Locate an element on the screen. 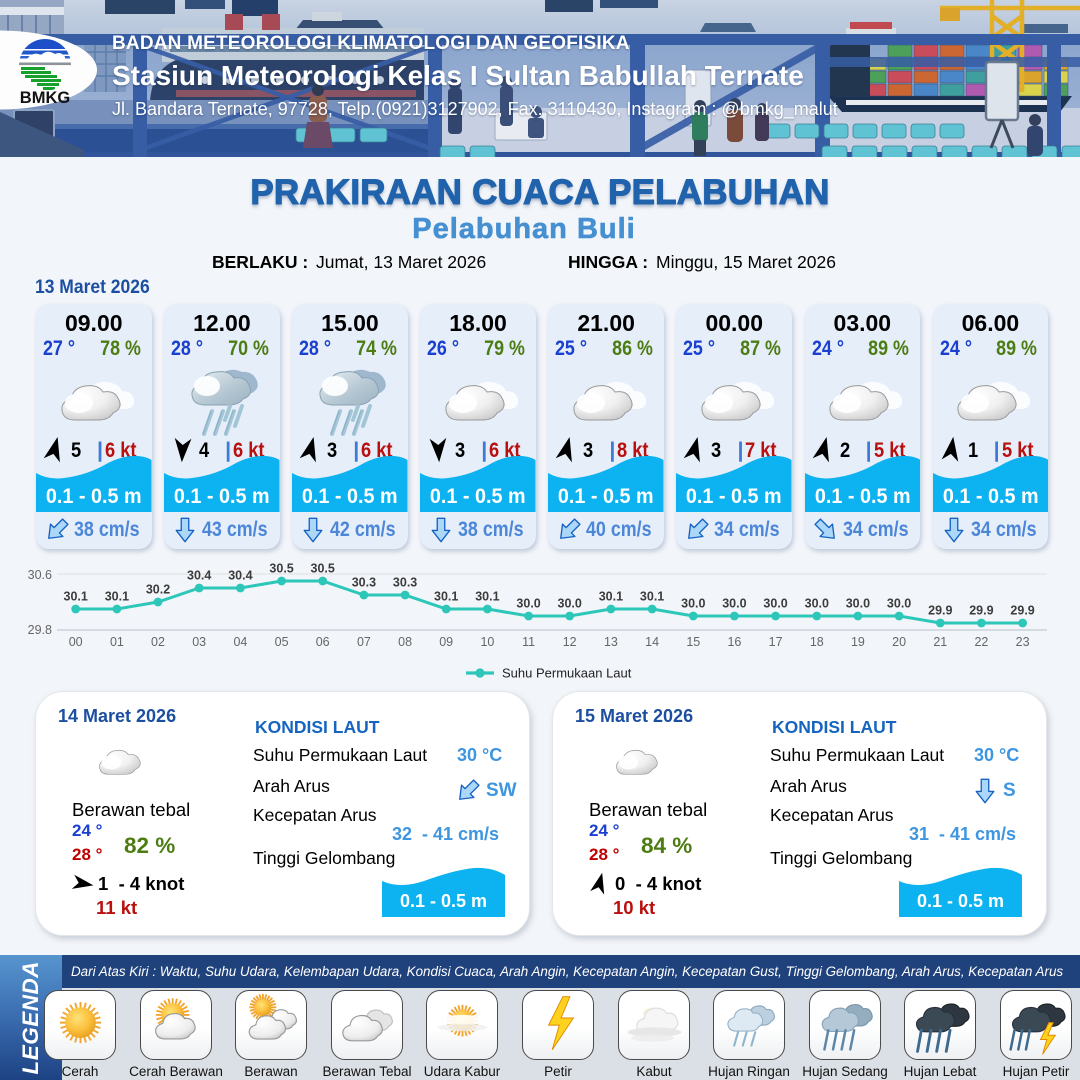 The image size is (1080, 1080). svg-text: 16 is located at coordinates (734, 642).